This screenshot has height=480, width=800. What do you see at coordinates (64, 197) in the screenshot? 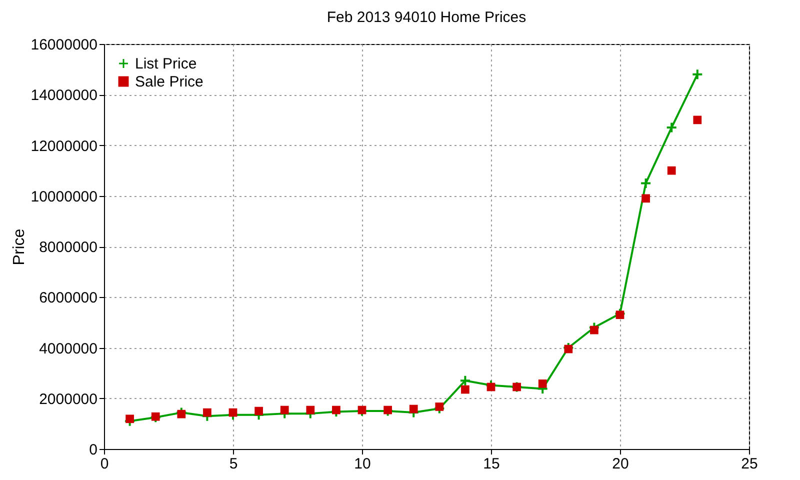
I see `y-tick-label: 10000000` at bounding box center [64, 197].